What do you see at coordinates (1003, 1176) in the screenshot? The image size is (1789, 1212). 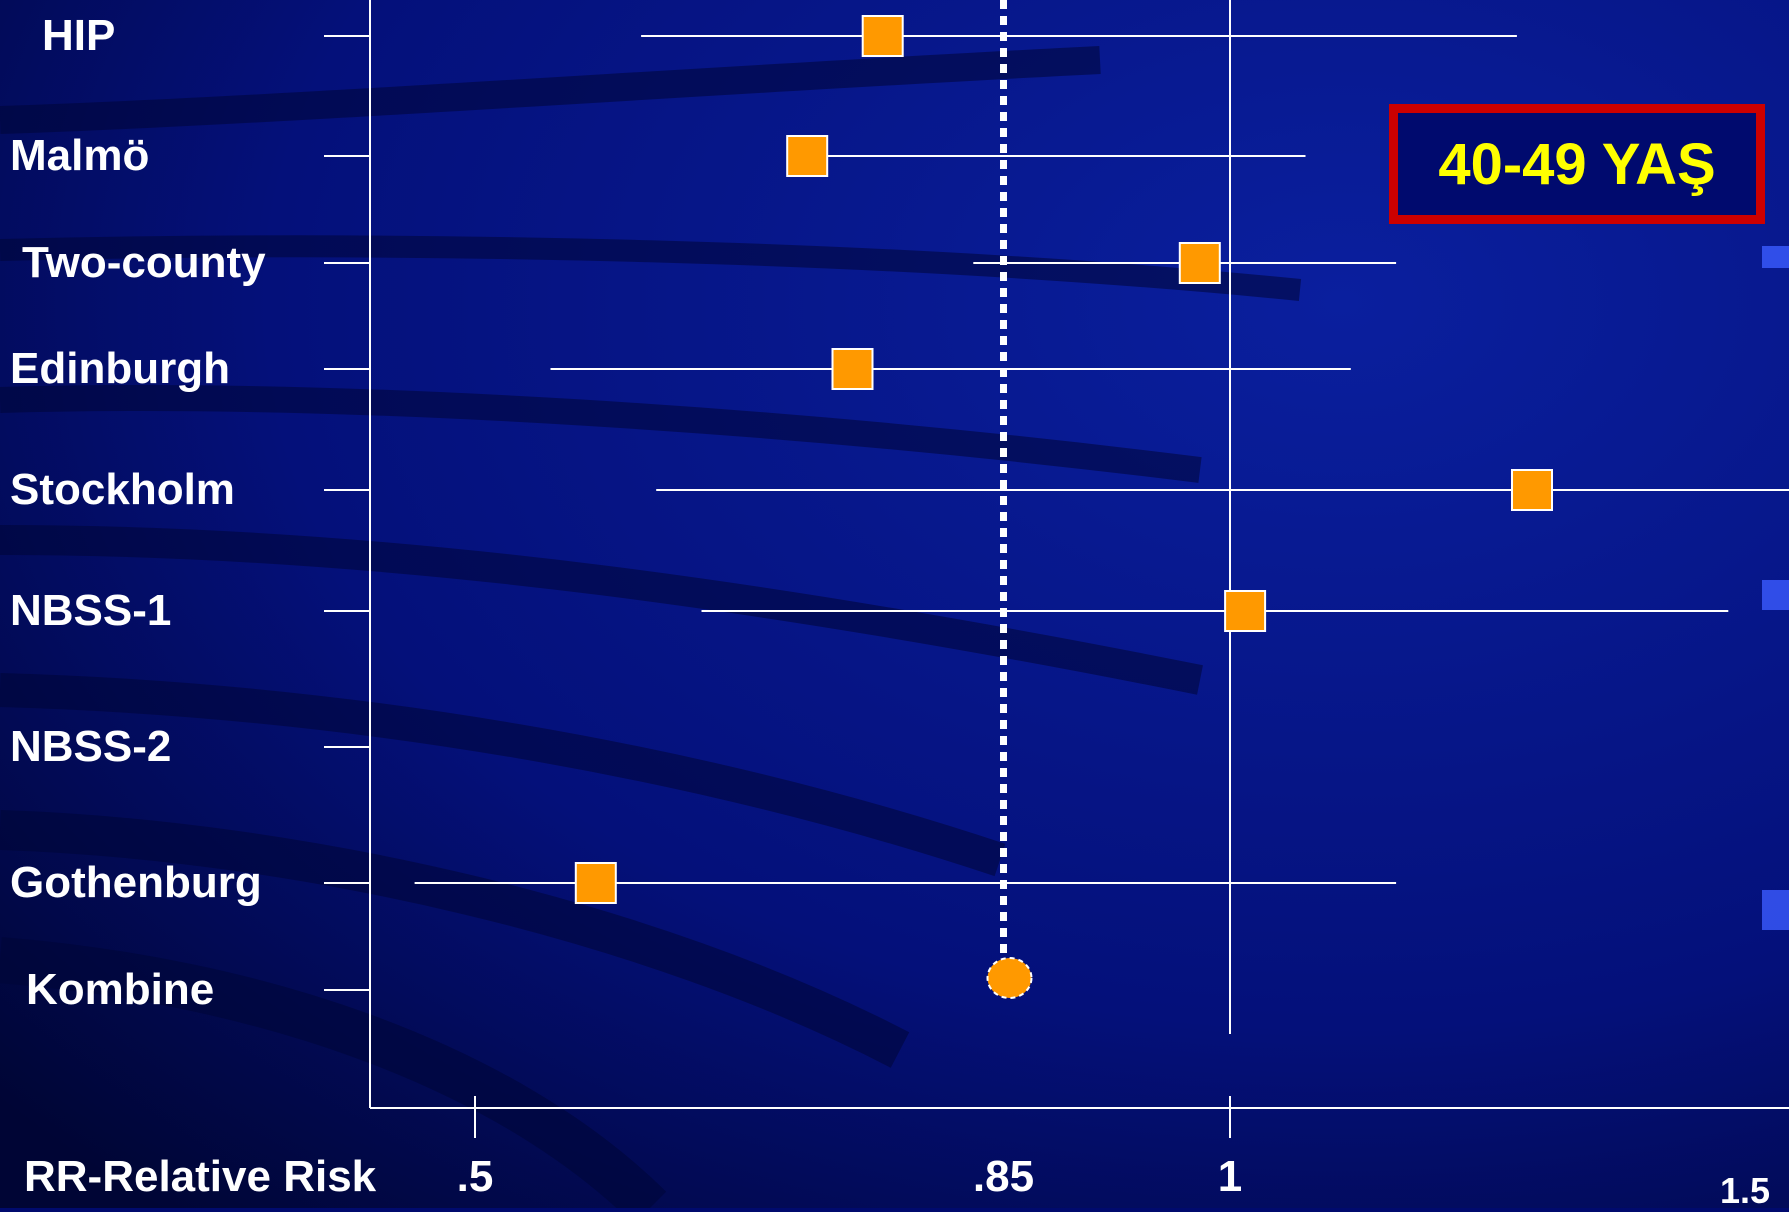 I see `x-tick-label: .85` at bounding box center [1003, 1176].